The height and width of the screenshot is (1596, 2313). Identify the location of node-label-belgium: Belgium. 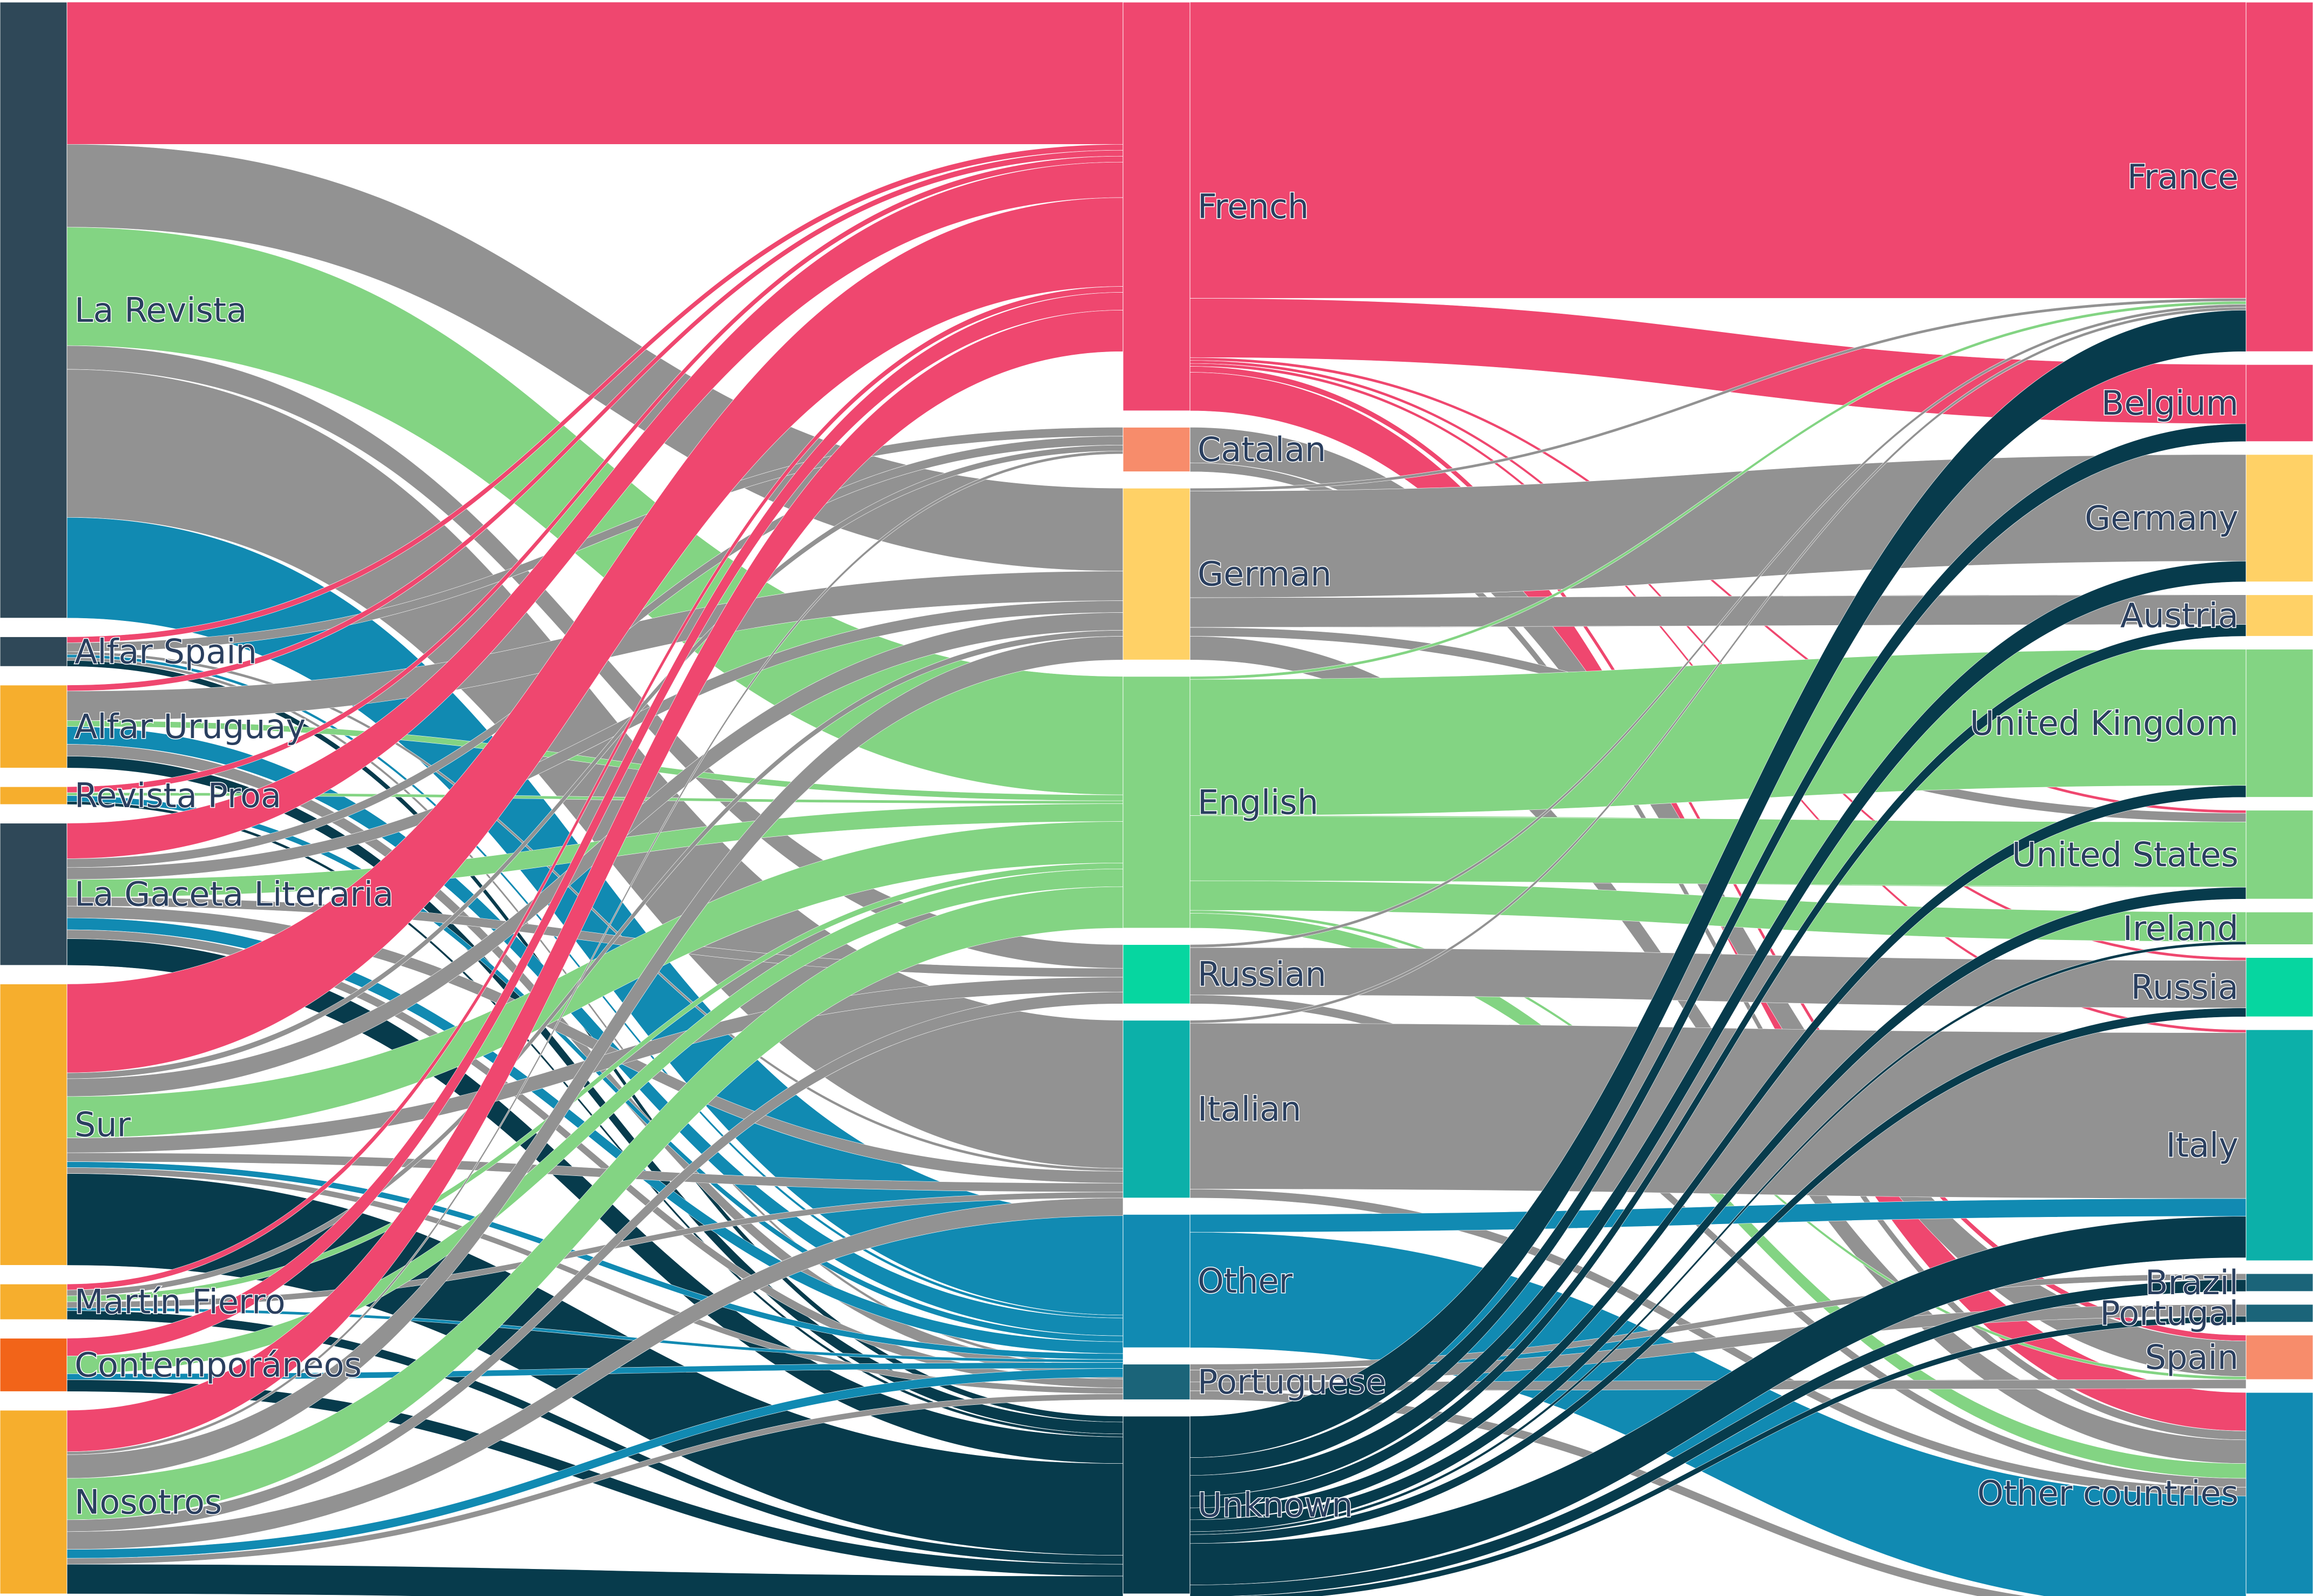
(2169, 403).